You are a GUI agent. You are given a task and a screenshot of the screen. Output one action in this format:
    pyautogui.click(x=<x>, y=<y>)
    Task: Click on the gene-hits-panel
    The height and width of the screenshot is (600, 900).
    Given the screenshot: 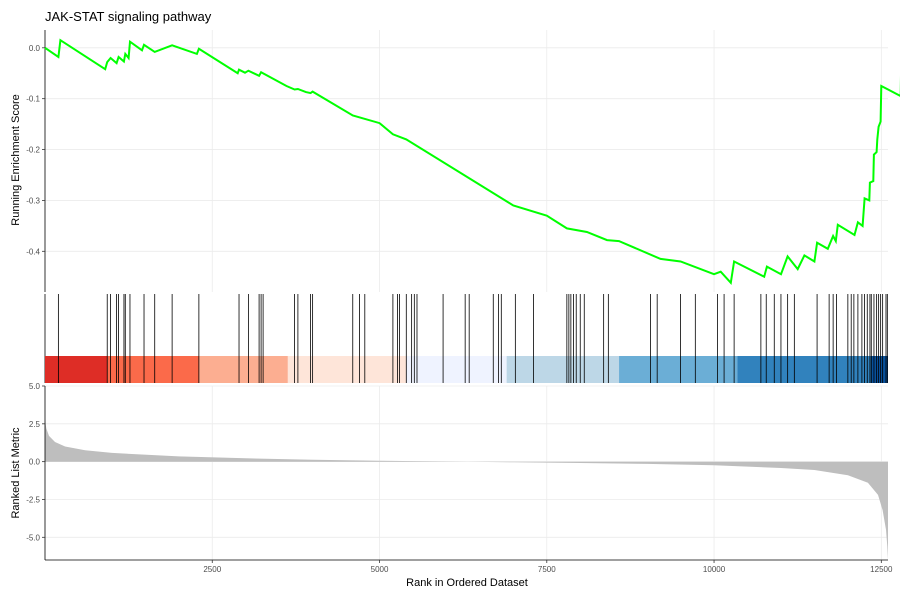 What is the action you would take?
    pyautogui.click(x=466, y=338)
    